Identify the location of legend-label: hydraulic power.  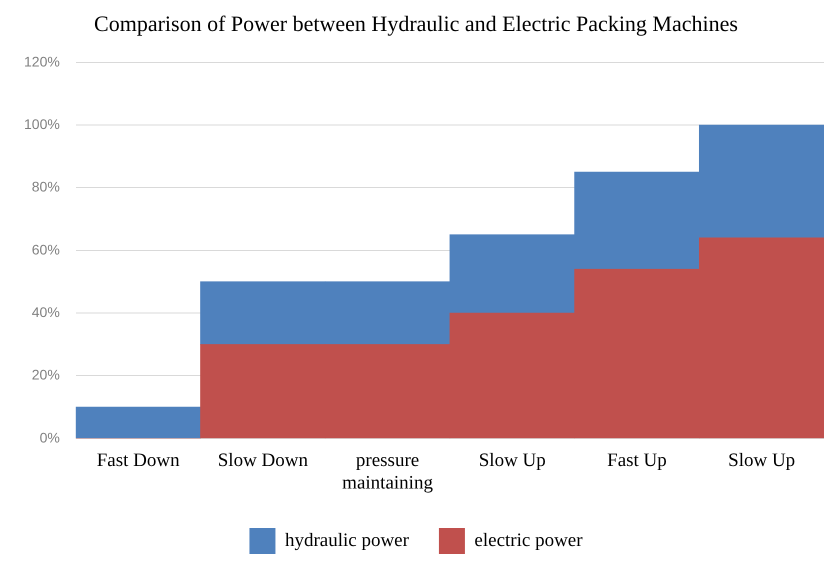
(347, 540).